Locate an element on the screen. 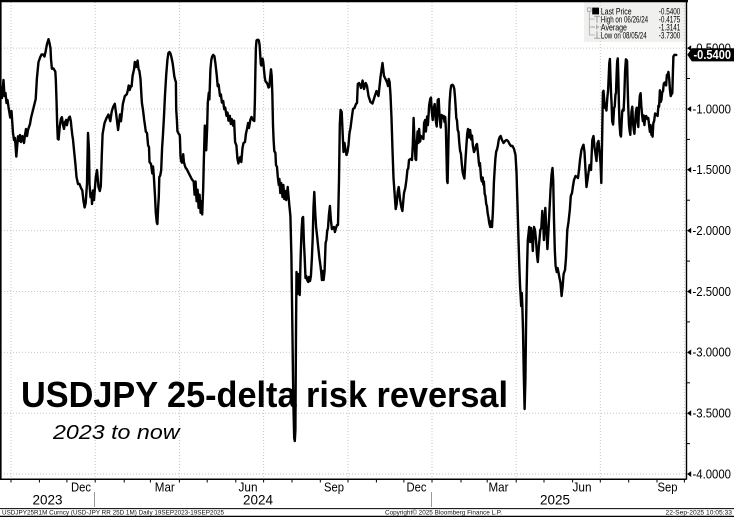  svg-text: -3.5000 is located at coordinates (712, 414).